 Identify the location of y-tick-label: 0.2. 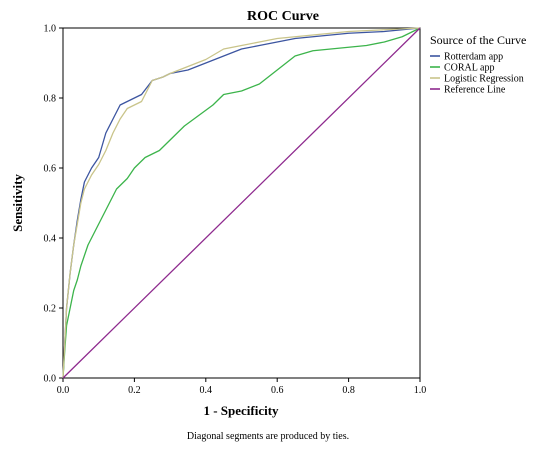
(50, 309).